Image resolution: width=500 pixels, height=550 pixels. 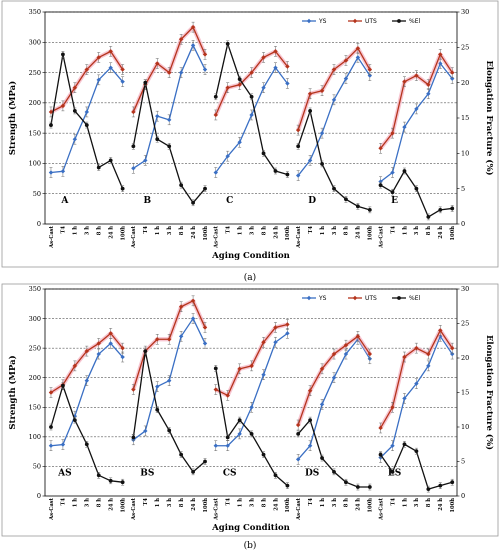 What do you see at coordinates (465, 289) in the screenshot?
I see `y2-tick-label: 30` at bounding box center [465, 289].